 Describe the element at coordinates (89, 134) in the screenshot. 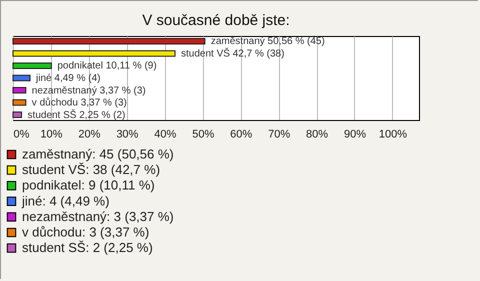

I see `x-tick-label: 20%` at that location.